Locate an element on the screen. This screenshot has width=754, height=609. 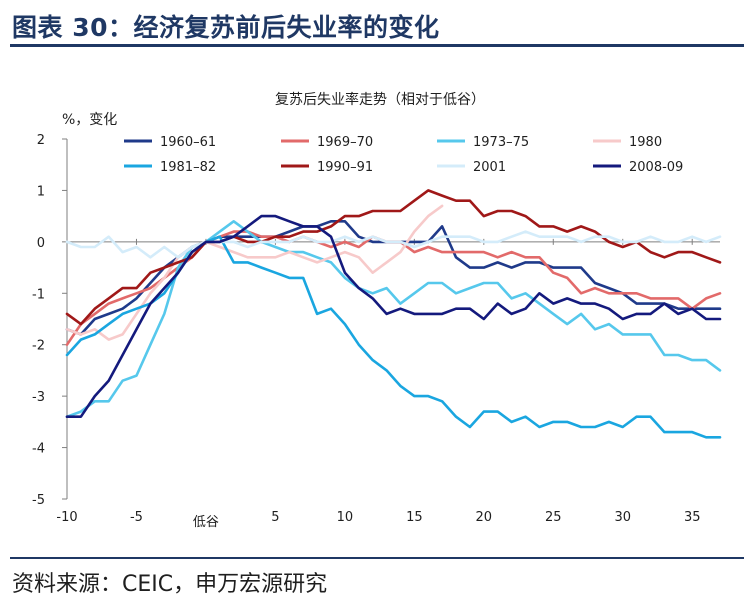
legend-label: 1990–91 is located at coordinates (345, 167).